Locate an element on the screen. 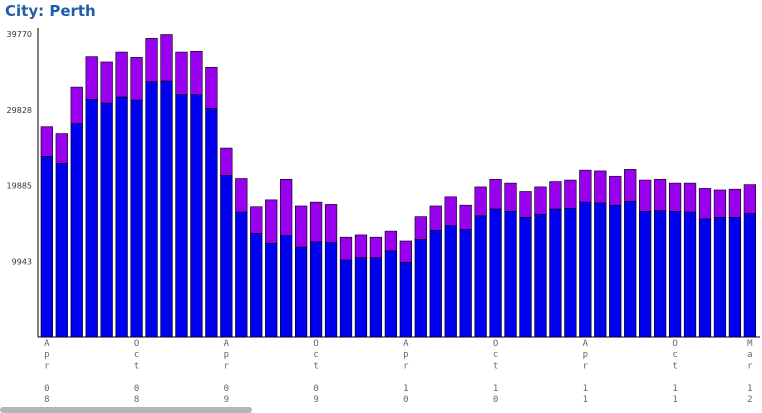 This screenshot has height=413, width=762. chart-title: City: Perth is located at coordinates (50, 11).